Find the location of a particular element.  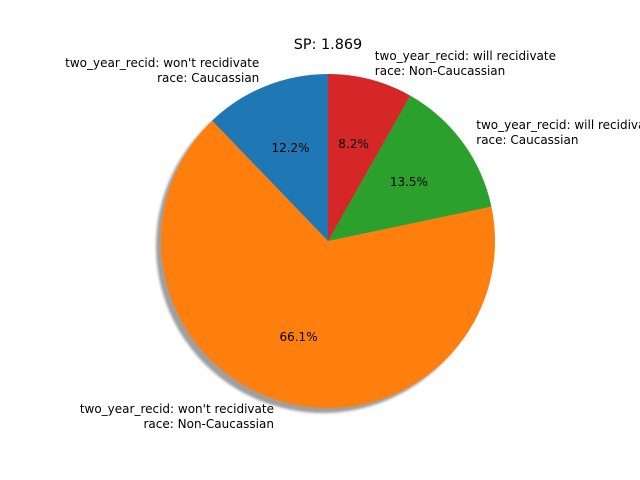

pie-category-label-2-line2: race: Caucassian is located at coordinates (527, 140).